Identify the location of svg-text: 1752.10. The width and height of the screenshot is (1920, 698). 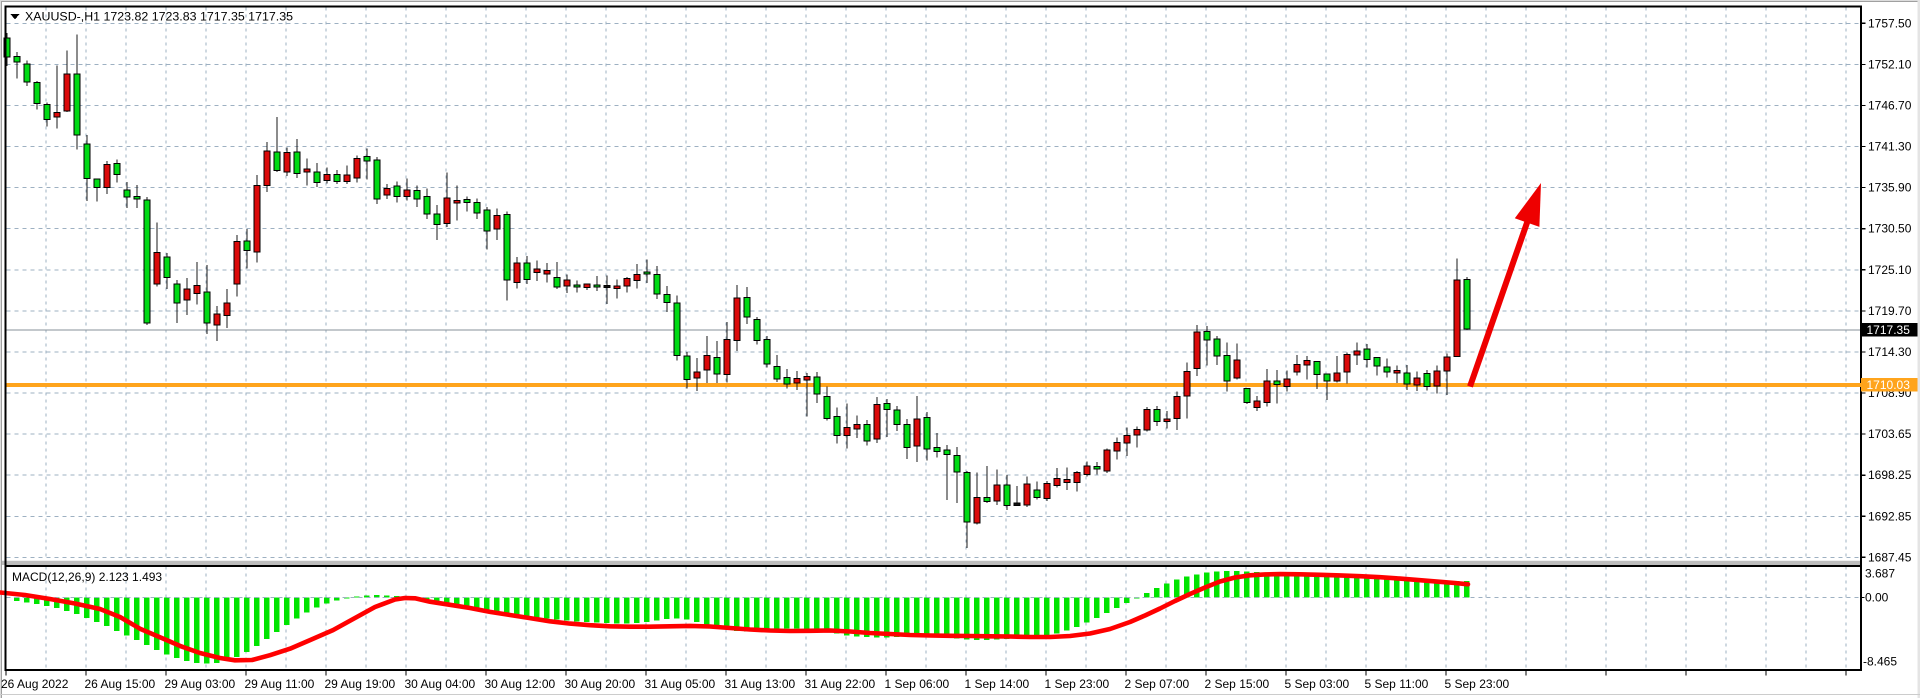
(1890, 64).